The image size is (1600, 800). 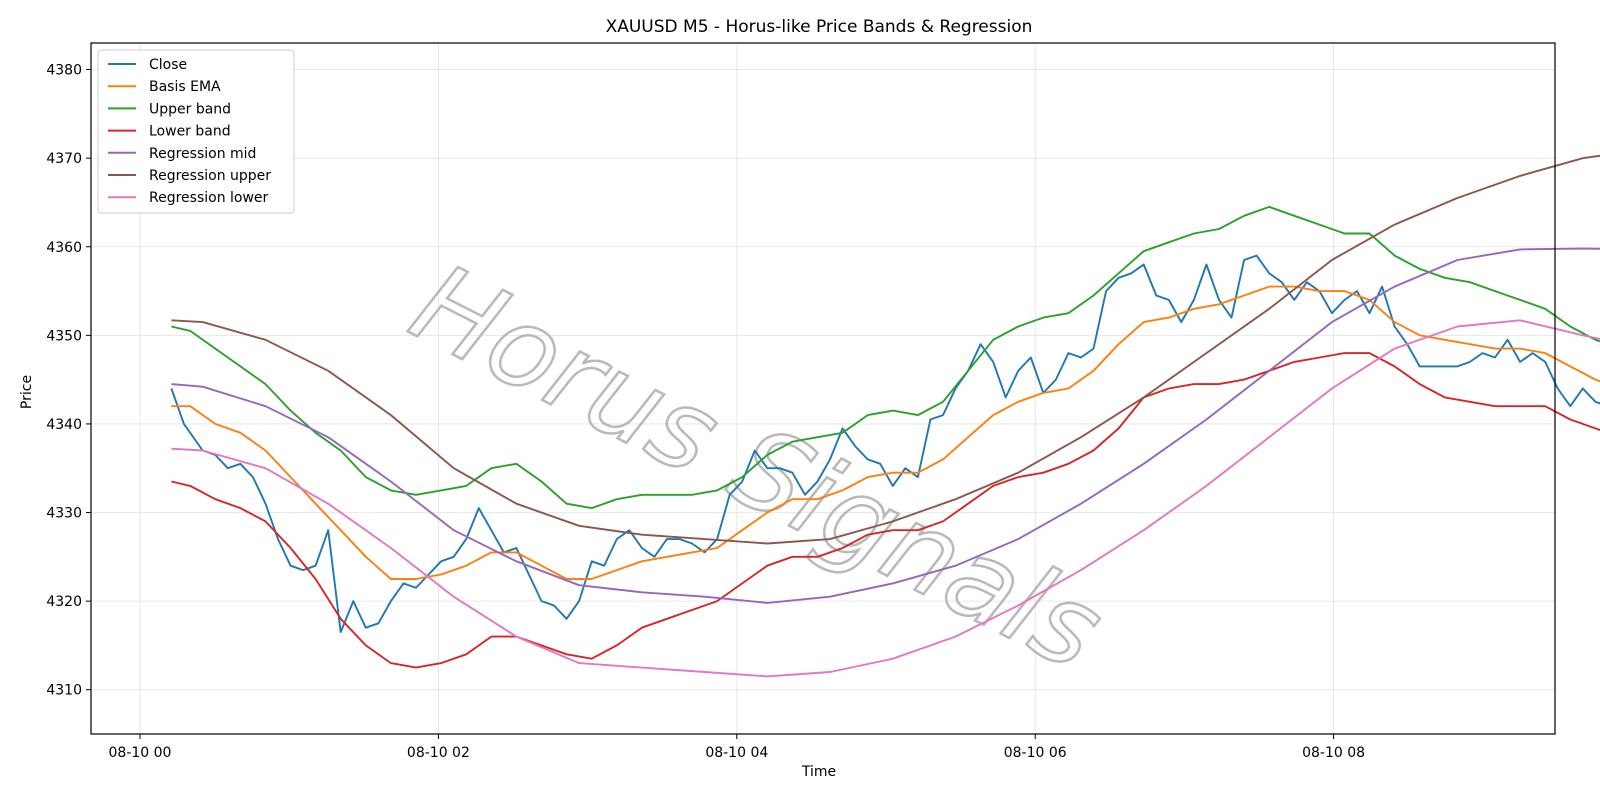 What do you see at coordinates (64, 425) in the screenshot?
I see `y-tick-label: 4340` at bounding box center [64, 425].